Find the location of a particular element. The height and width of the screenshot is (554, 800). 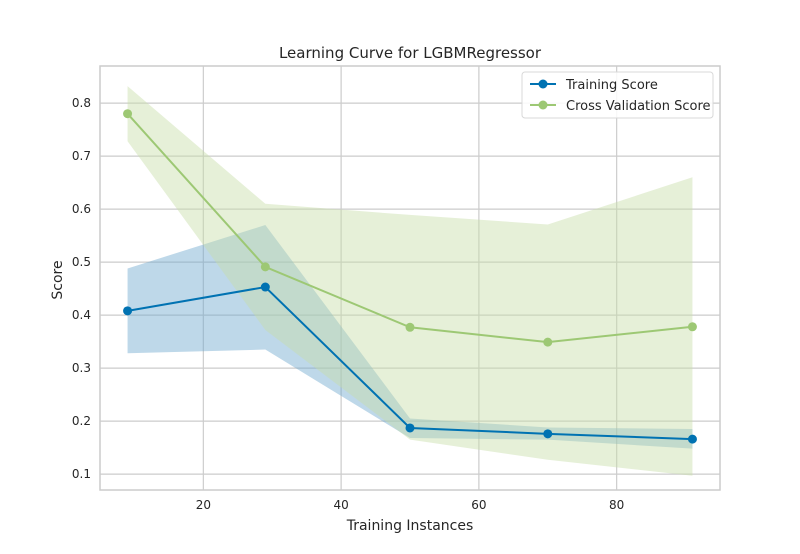

x-tick-label: 40 is located at coordinates (340, 505).